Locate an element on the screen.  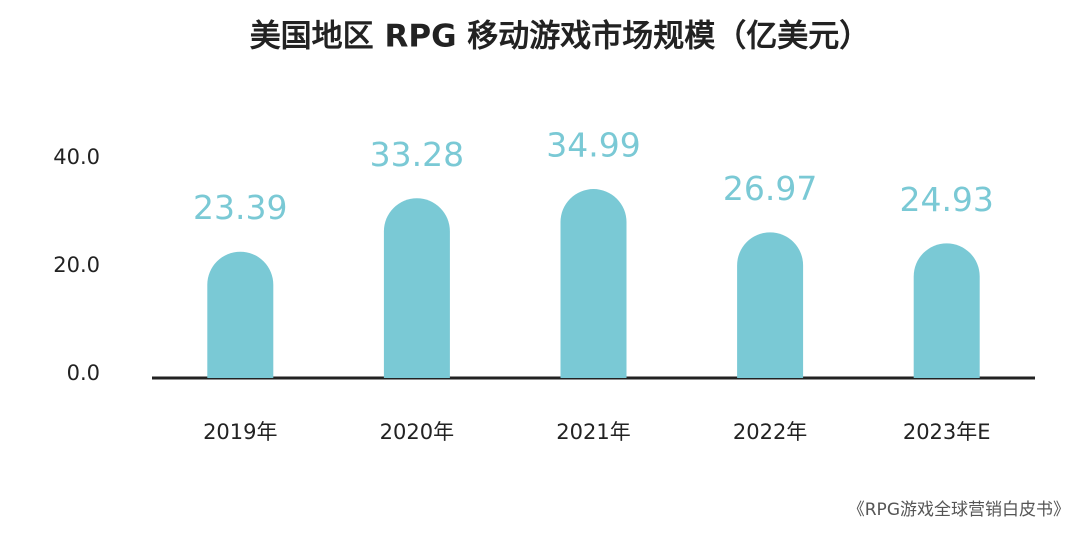
value-label: 26.97 is located at coordinates (770, 188).